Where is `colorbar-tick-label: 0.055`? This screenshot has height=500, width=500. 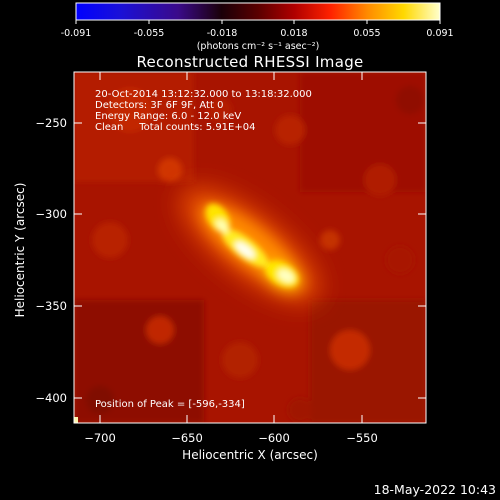 colorbar-tick-label: 0.055 is located at coordinates (366, 33).